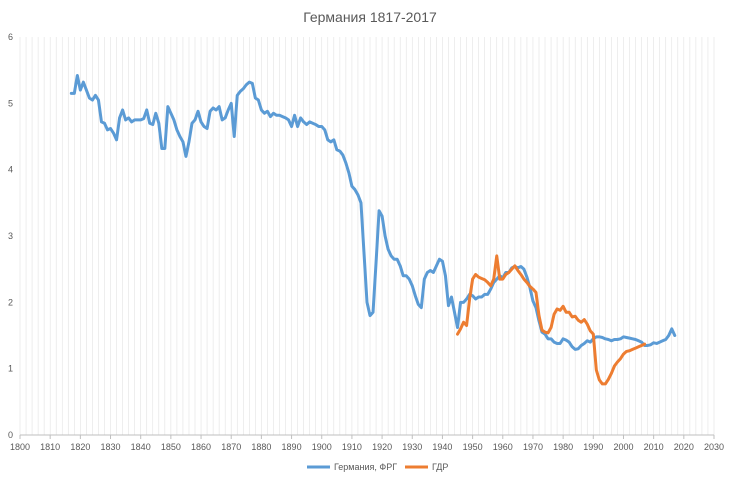 Image resolution: width=740 pixels, height=483 pixels. What do you see at coordinates (10, 302) in the screenshot?
I see `y-tick-label: 2` at bounding box center [10, 302].